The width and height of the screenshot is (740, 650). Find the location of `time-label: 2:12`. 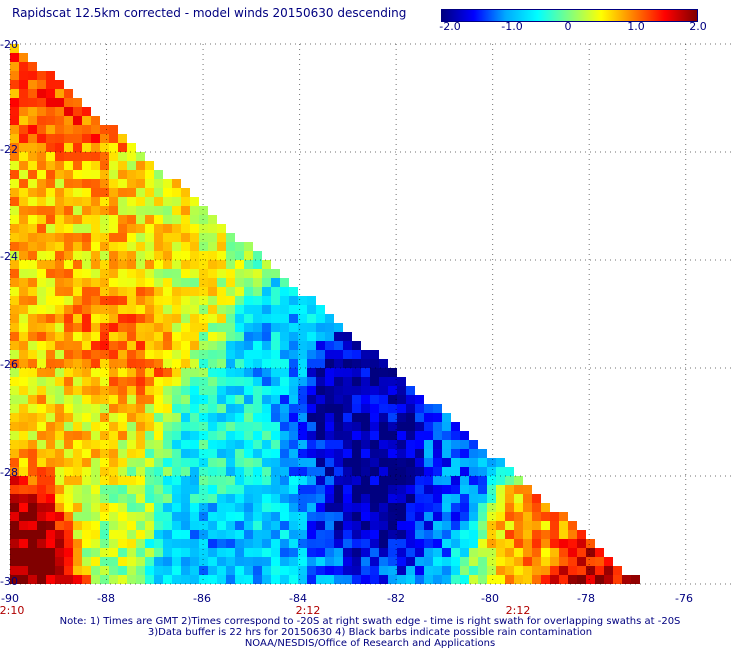

time-label: 2:12 is located at coordinates (308, 610).